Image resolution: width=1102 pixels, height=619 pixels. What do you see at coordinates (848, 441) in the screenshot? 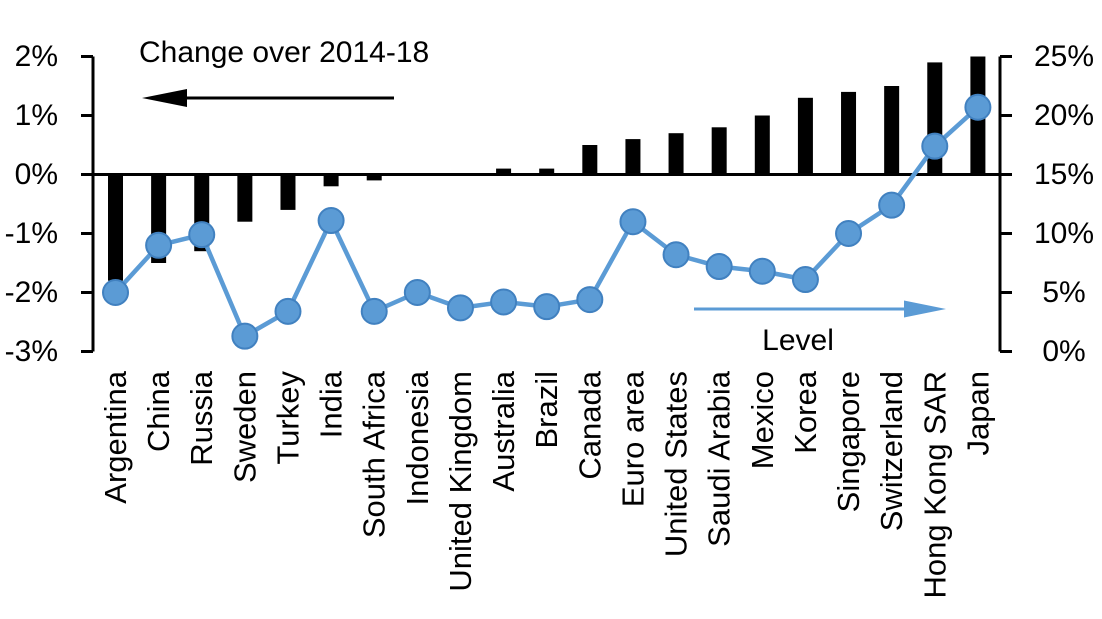
I see `category-label: Singapore` at bounding box center [848, 441].